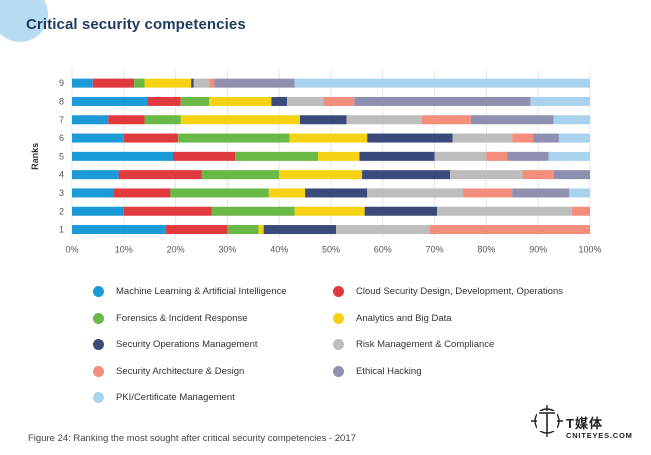  What do you see at coordinates (61, 138) in the screenshot?
I see `y-tick-label: 6` at bounding box center [61, 138].